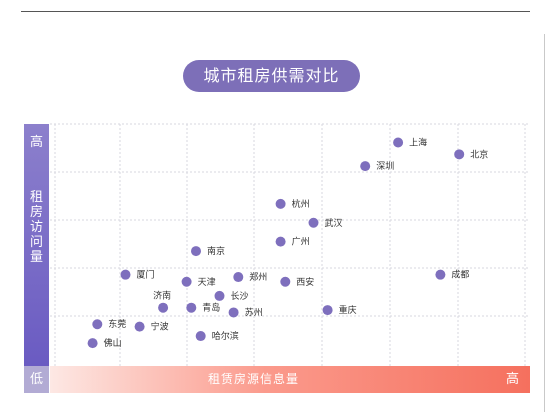  I want to click on axis-low-label: 低, so click(36, 379).